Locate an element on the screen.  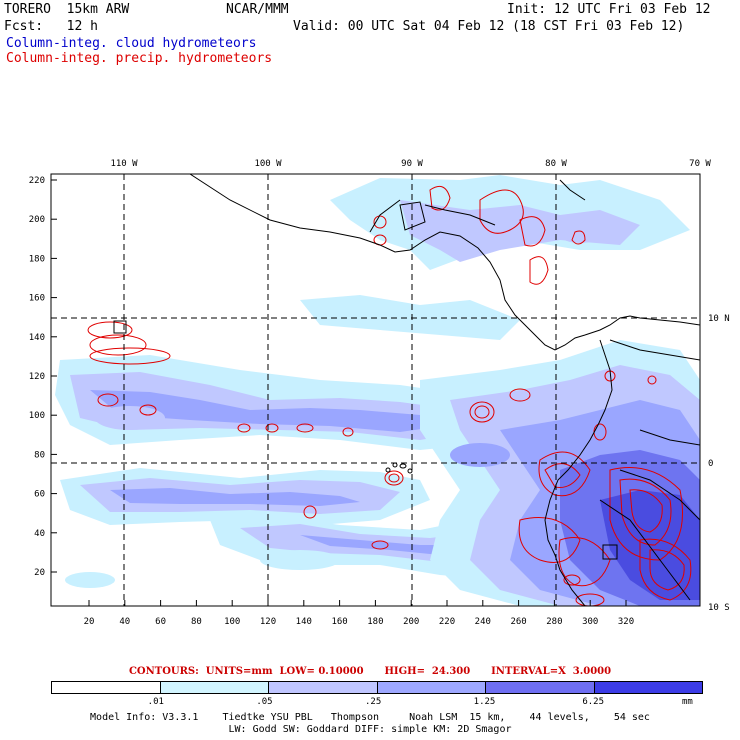
field-title-precip: Column-integ. precip. hydrometeors is located at coordinates (139, 58).